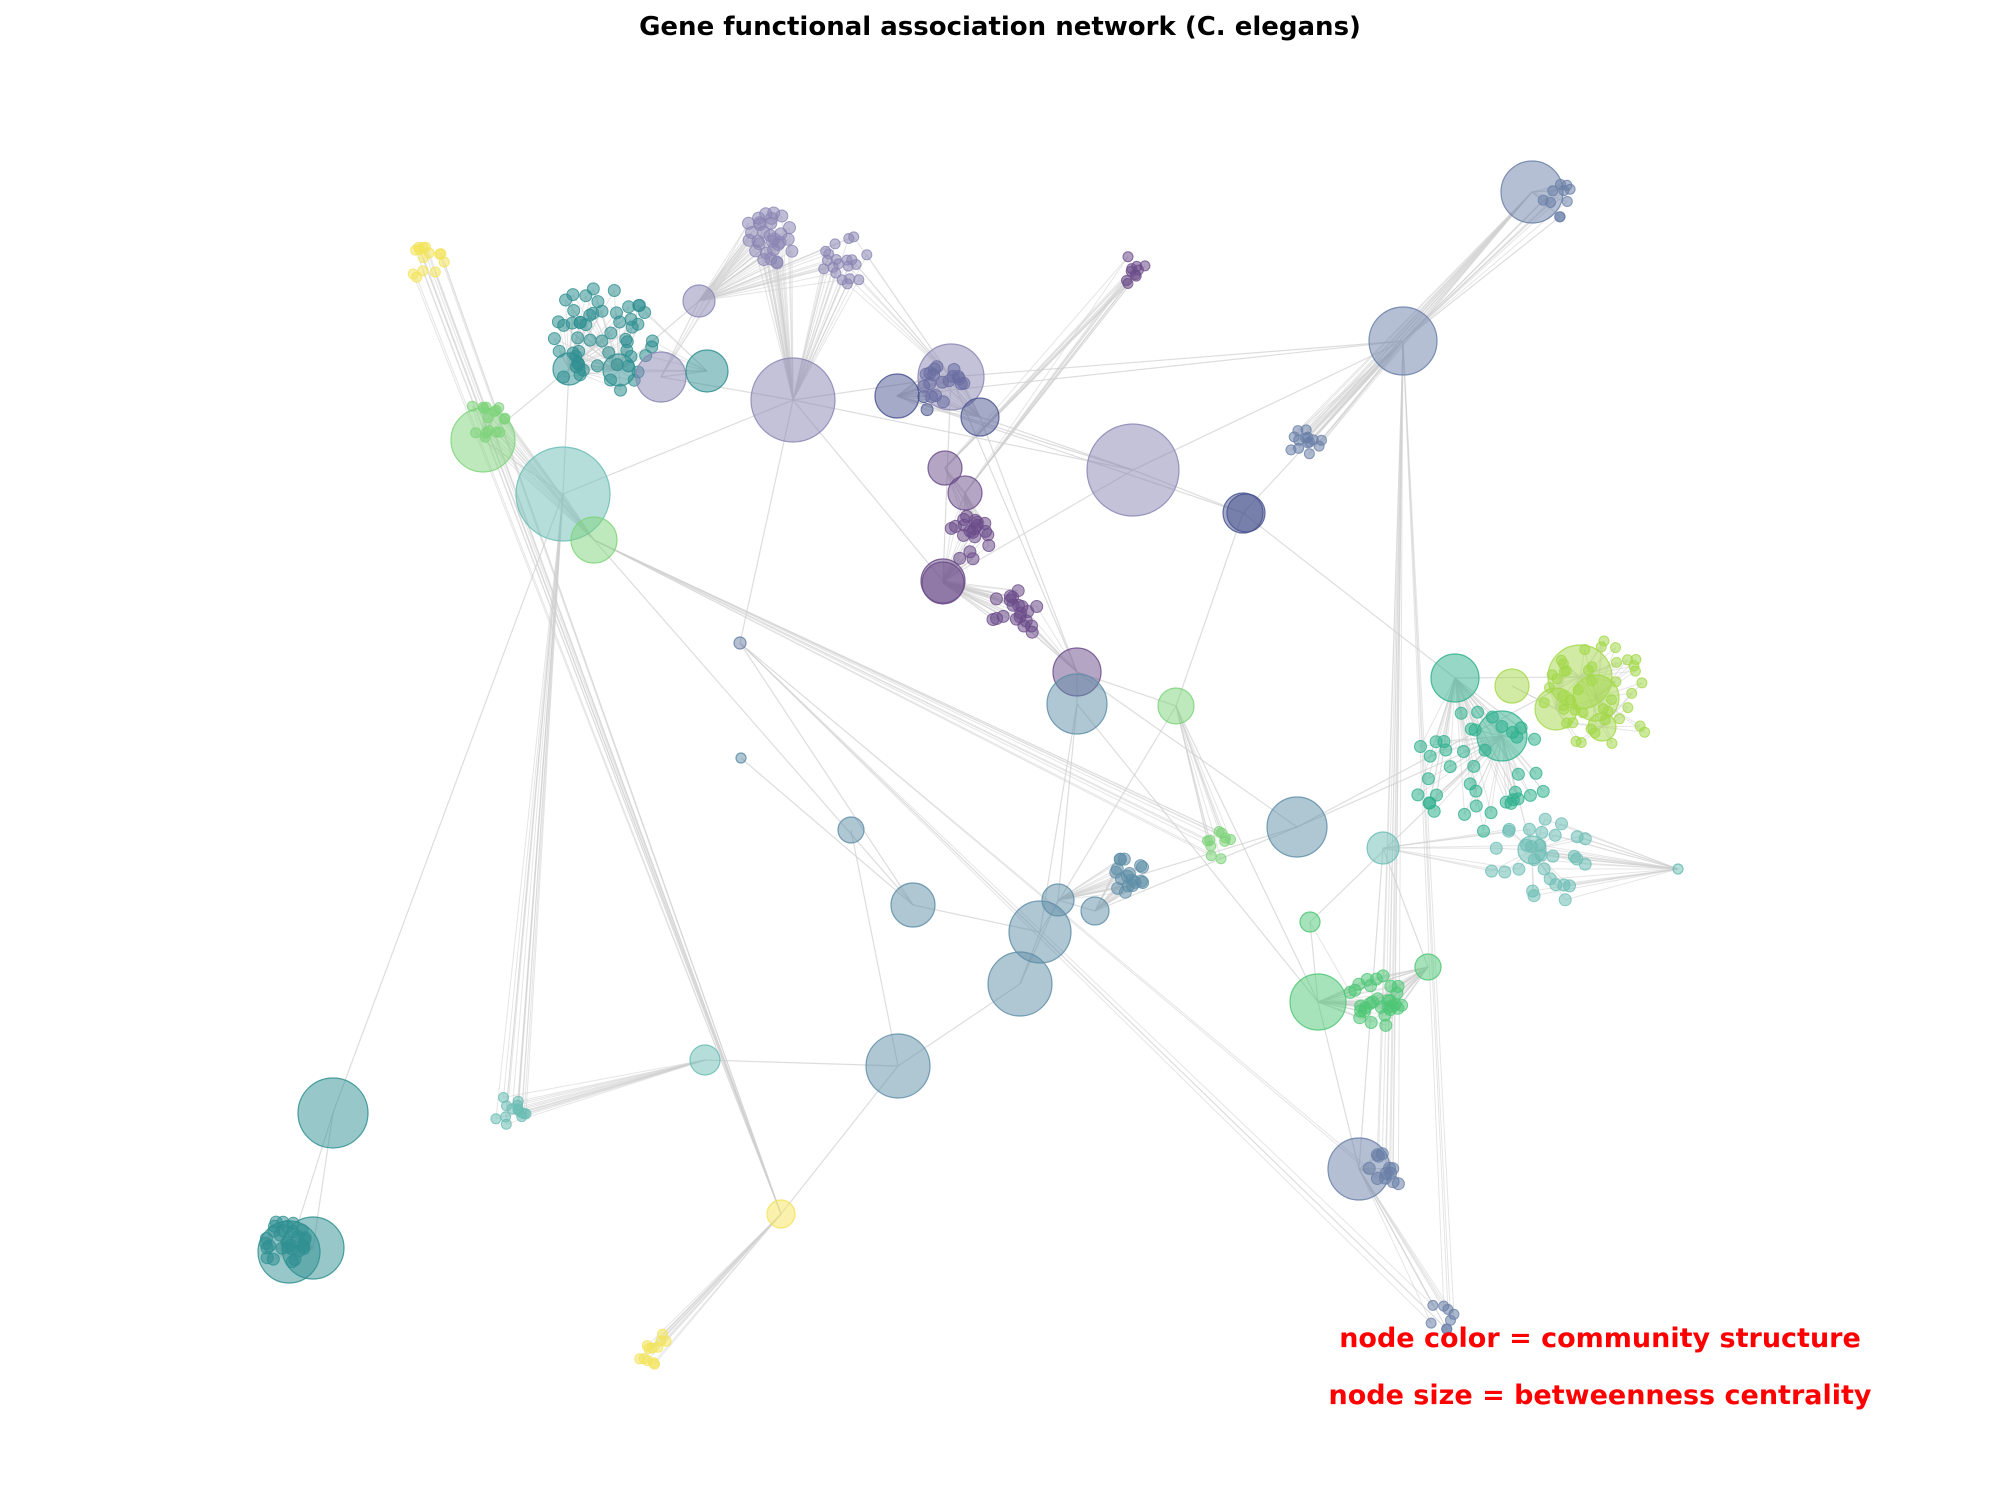  Describe the element at coordinates (605, 1088) in the screenshot. I see `edge-cluster-460-n31` at that location.